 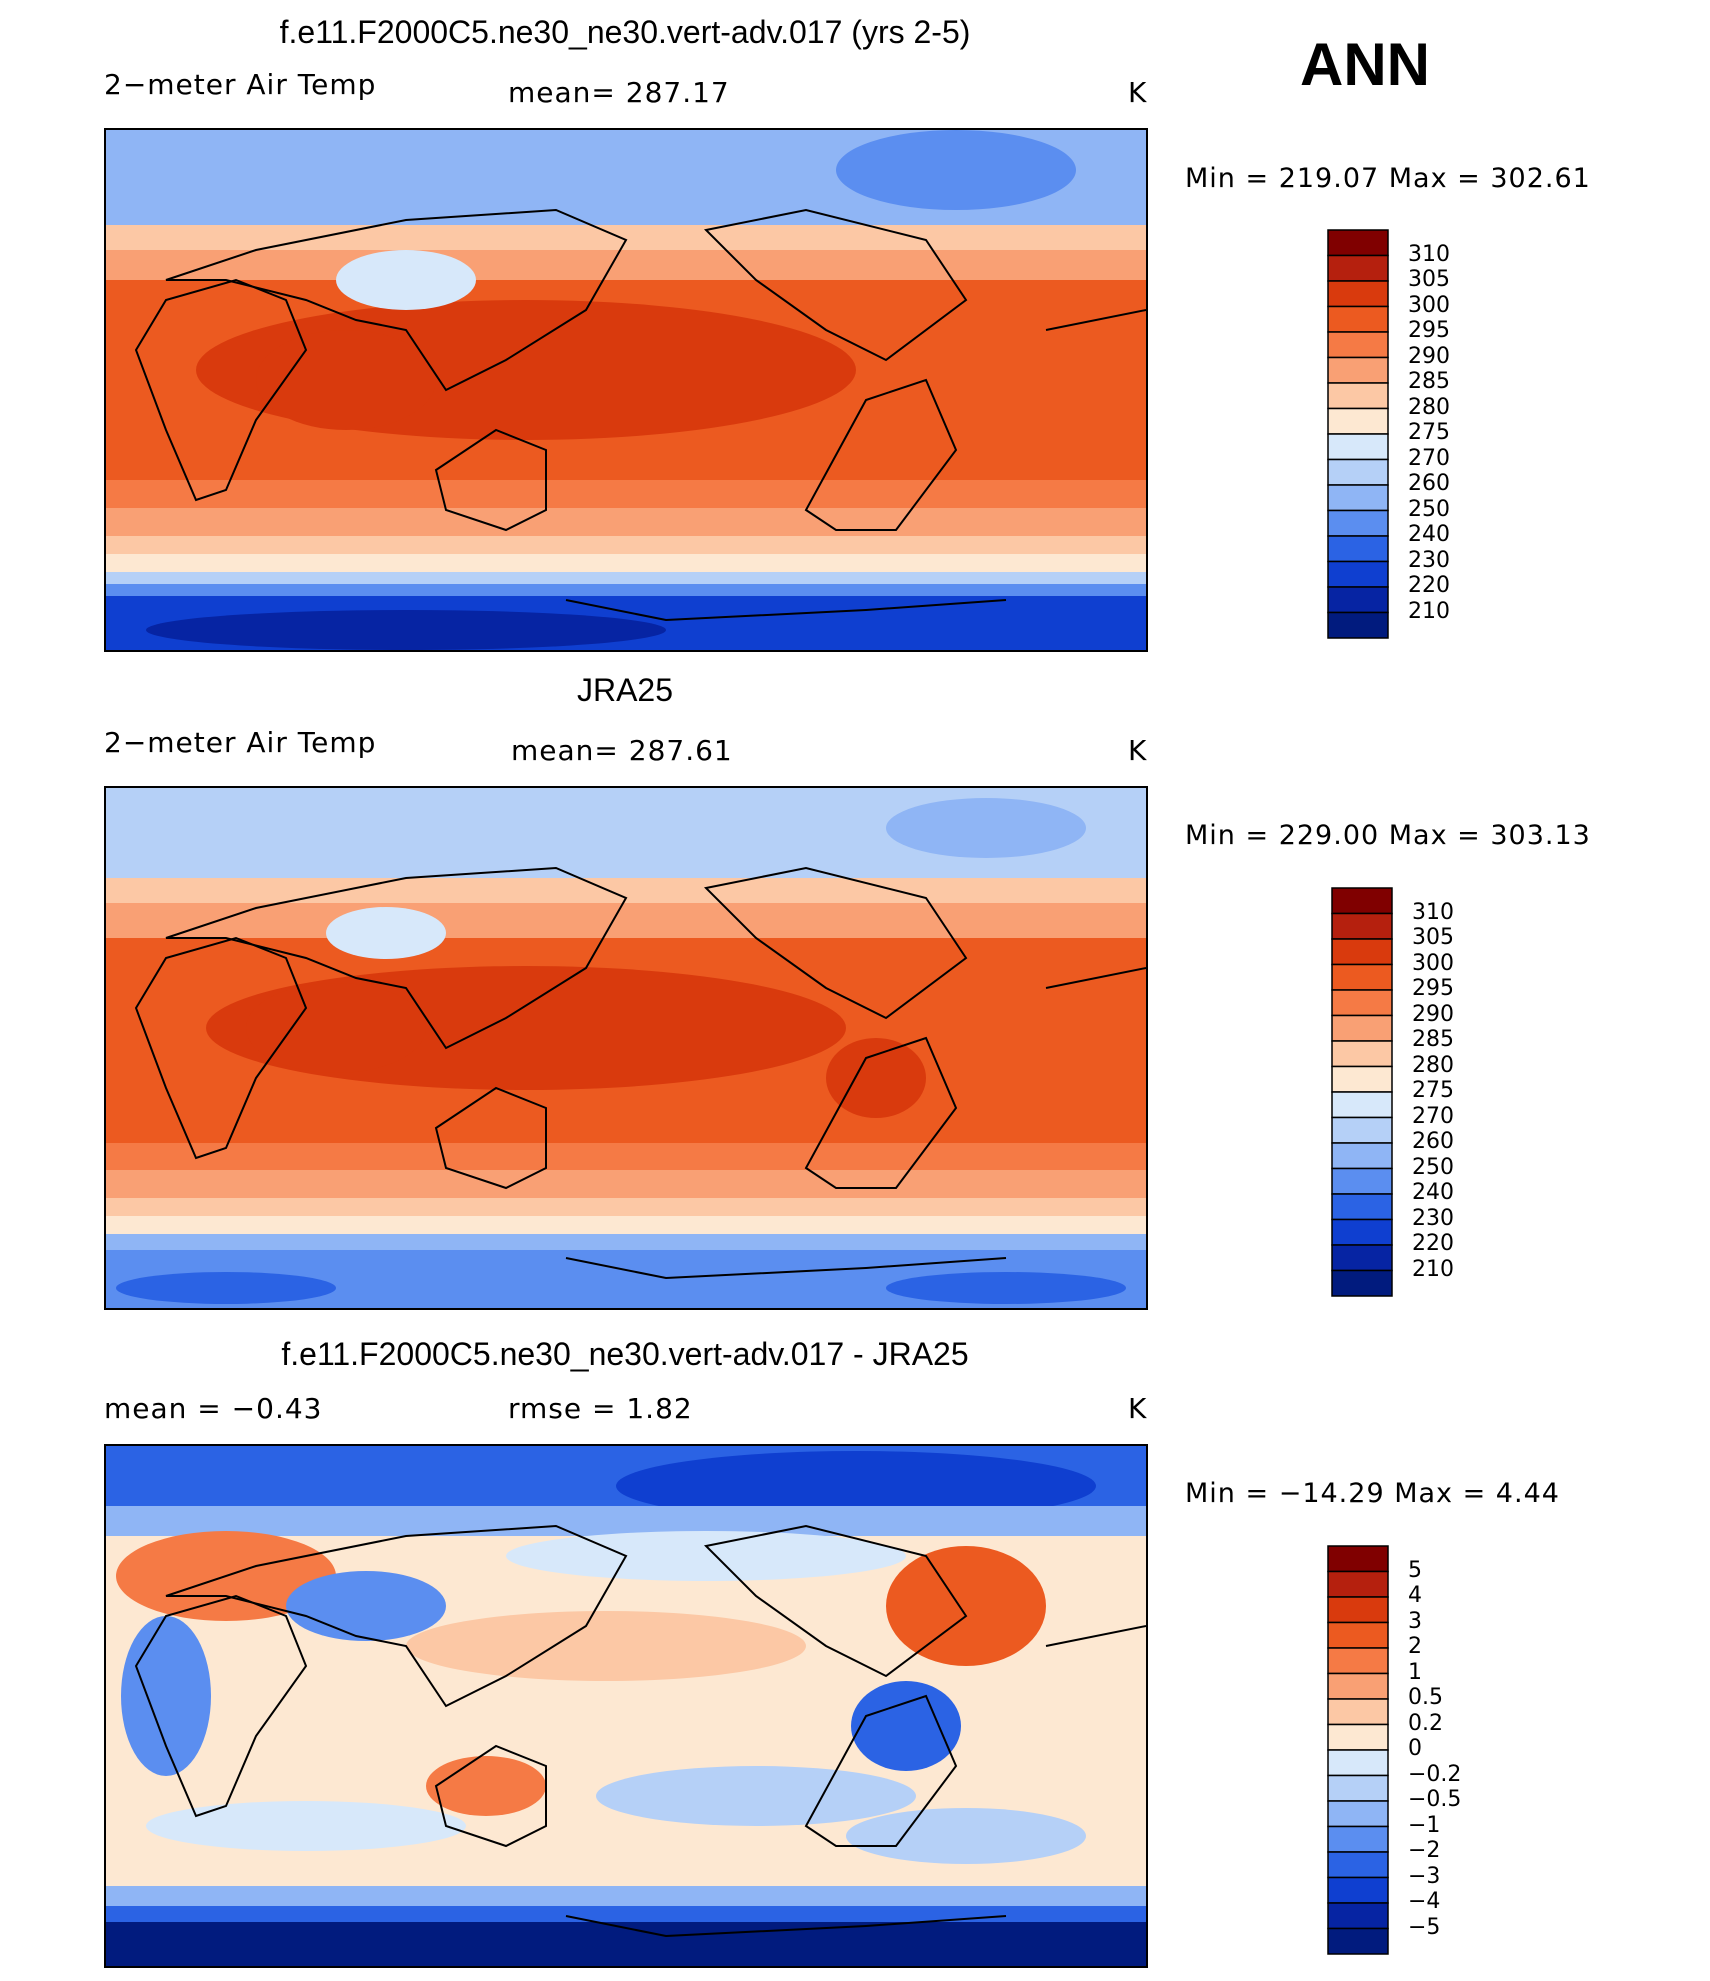 What do you see at coordinates (213, 1408) in the screenshot?
I see `panel-3-mean-label: mean = −0.43` at bounding box center [213, 1408].